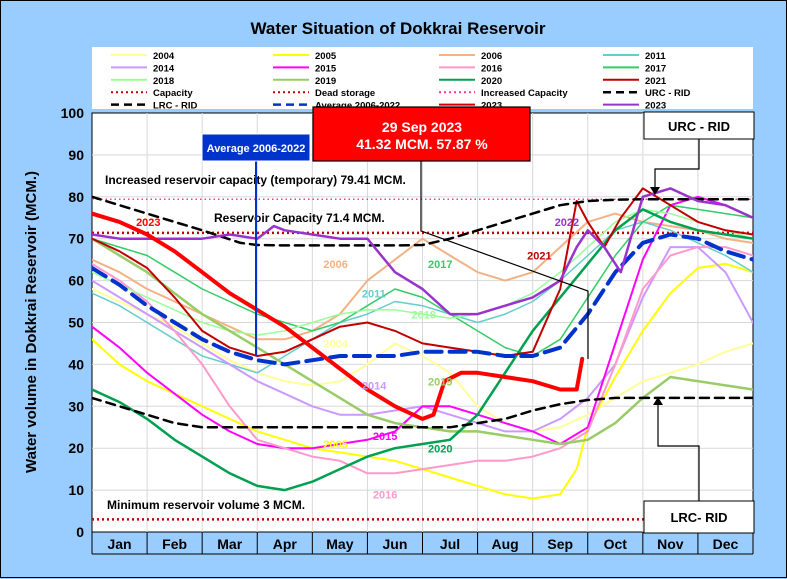  What do you see at coordinates (76, 406) in the screenshot?
I see `y-tick-label: 30` at bounding box center [76, 406].